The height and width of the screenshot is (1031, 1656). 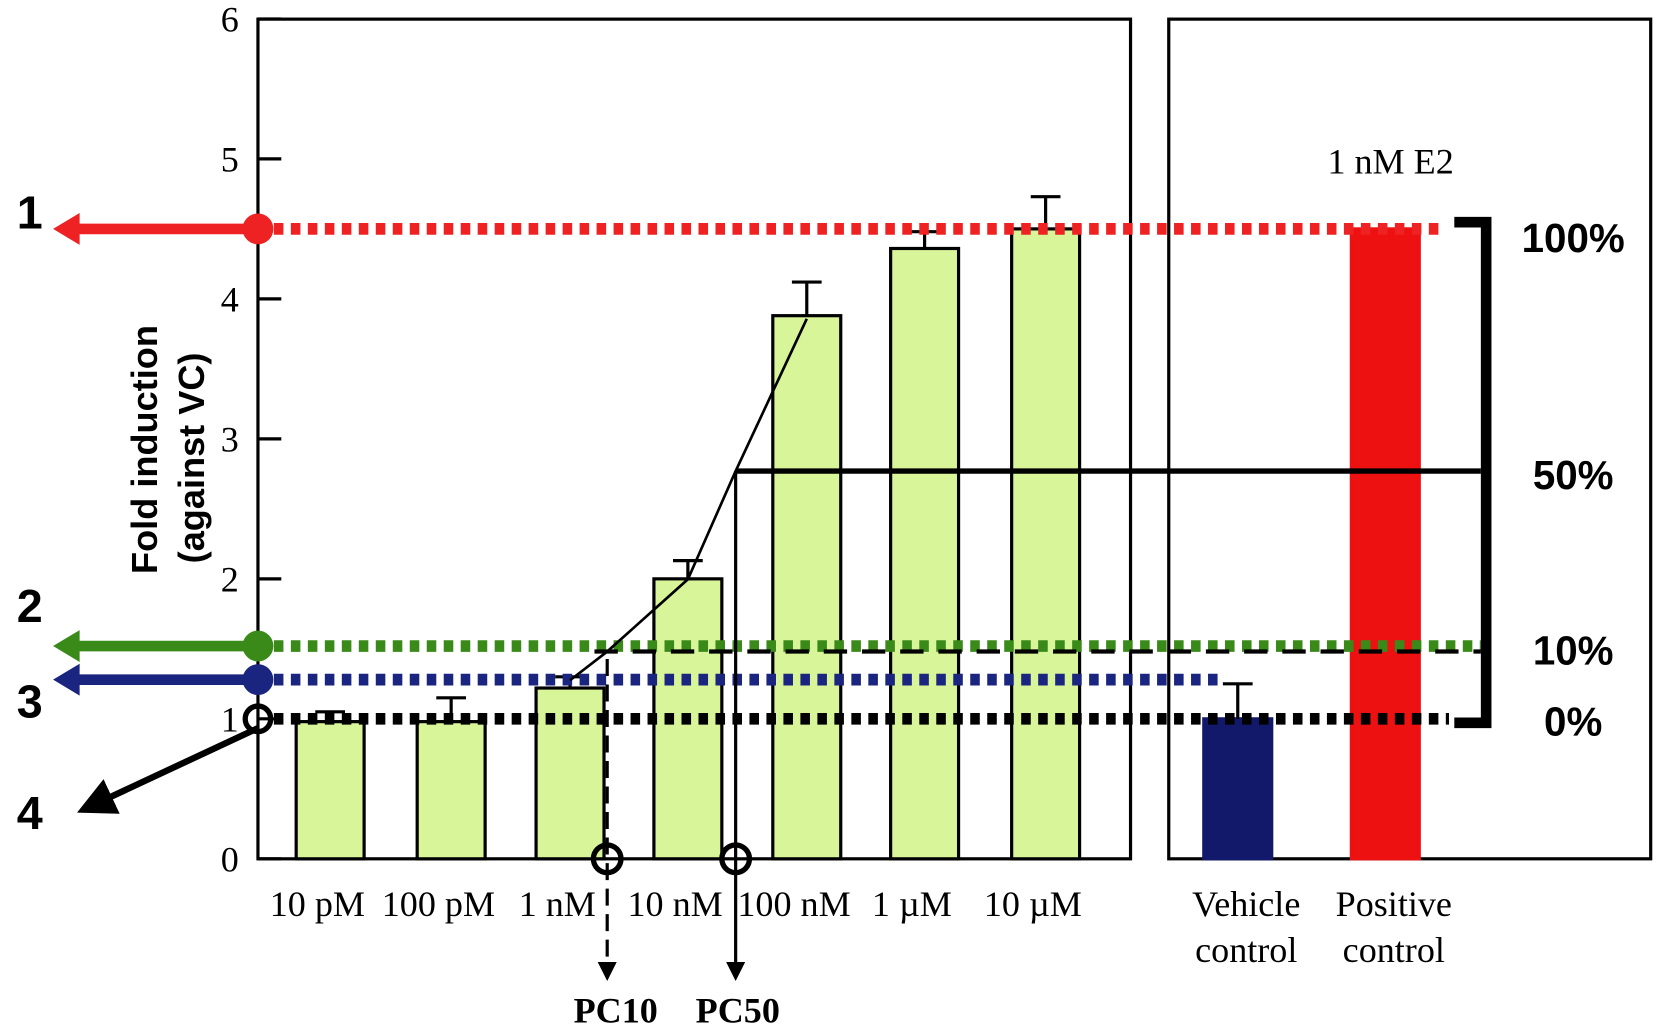 What do you see at coordinates (317, 904) in the screenshot?
I see `x-tick-label: 10 pM` at bounding box center [317, 904].